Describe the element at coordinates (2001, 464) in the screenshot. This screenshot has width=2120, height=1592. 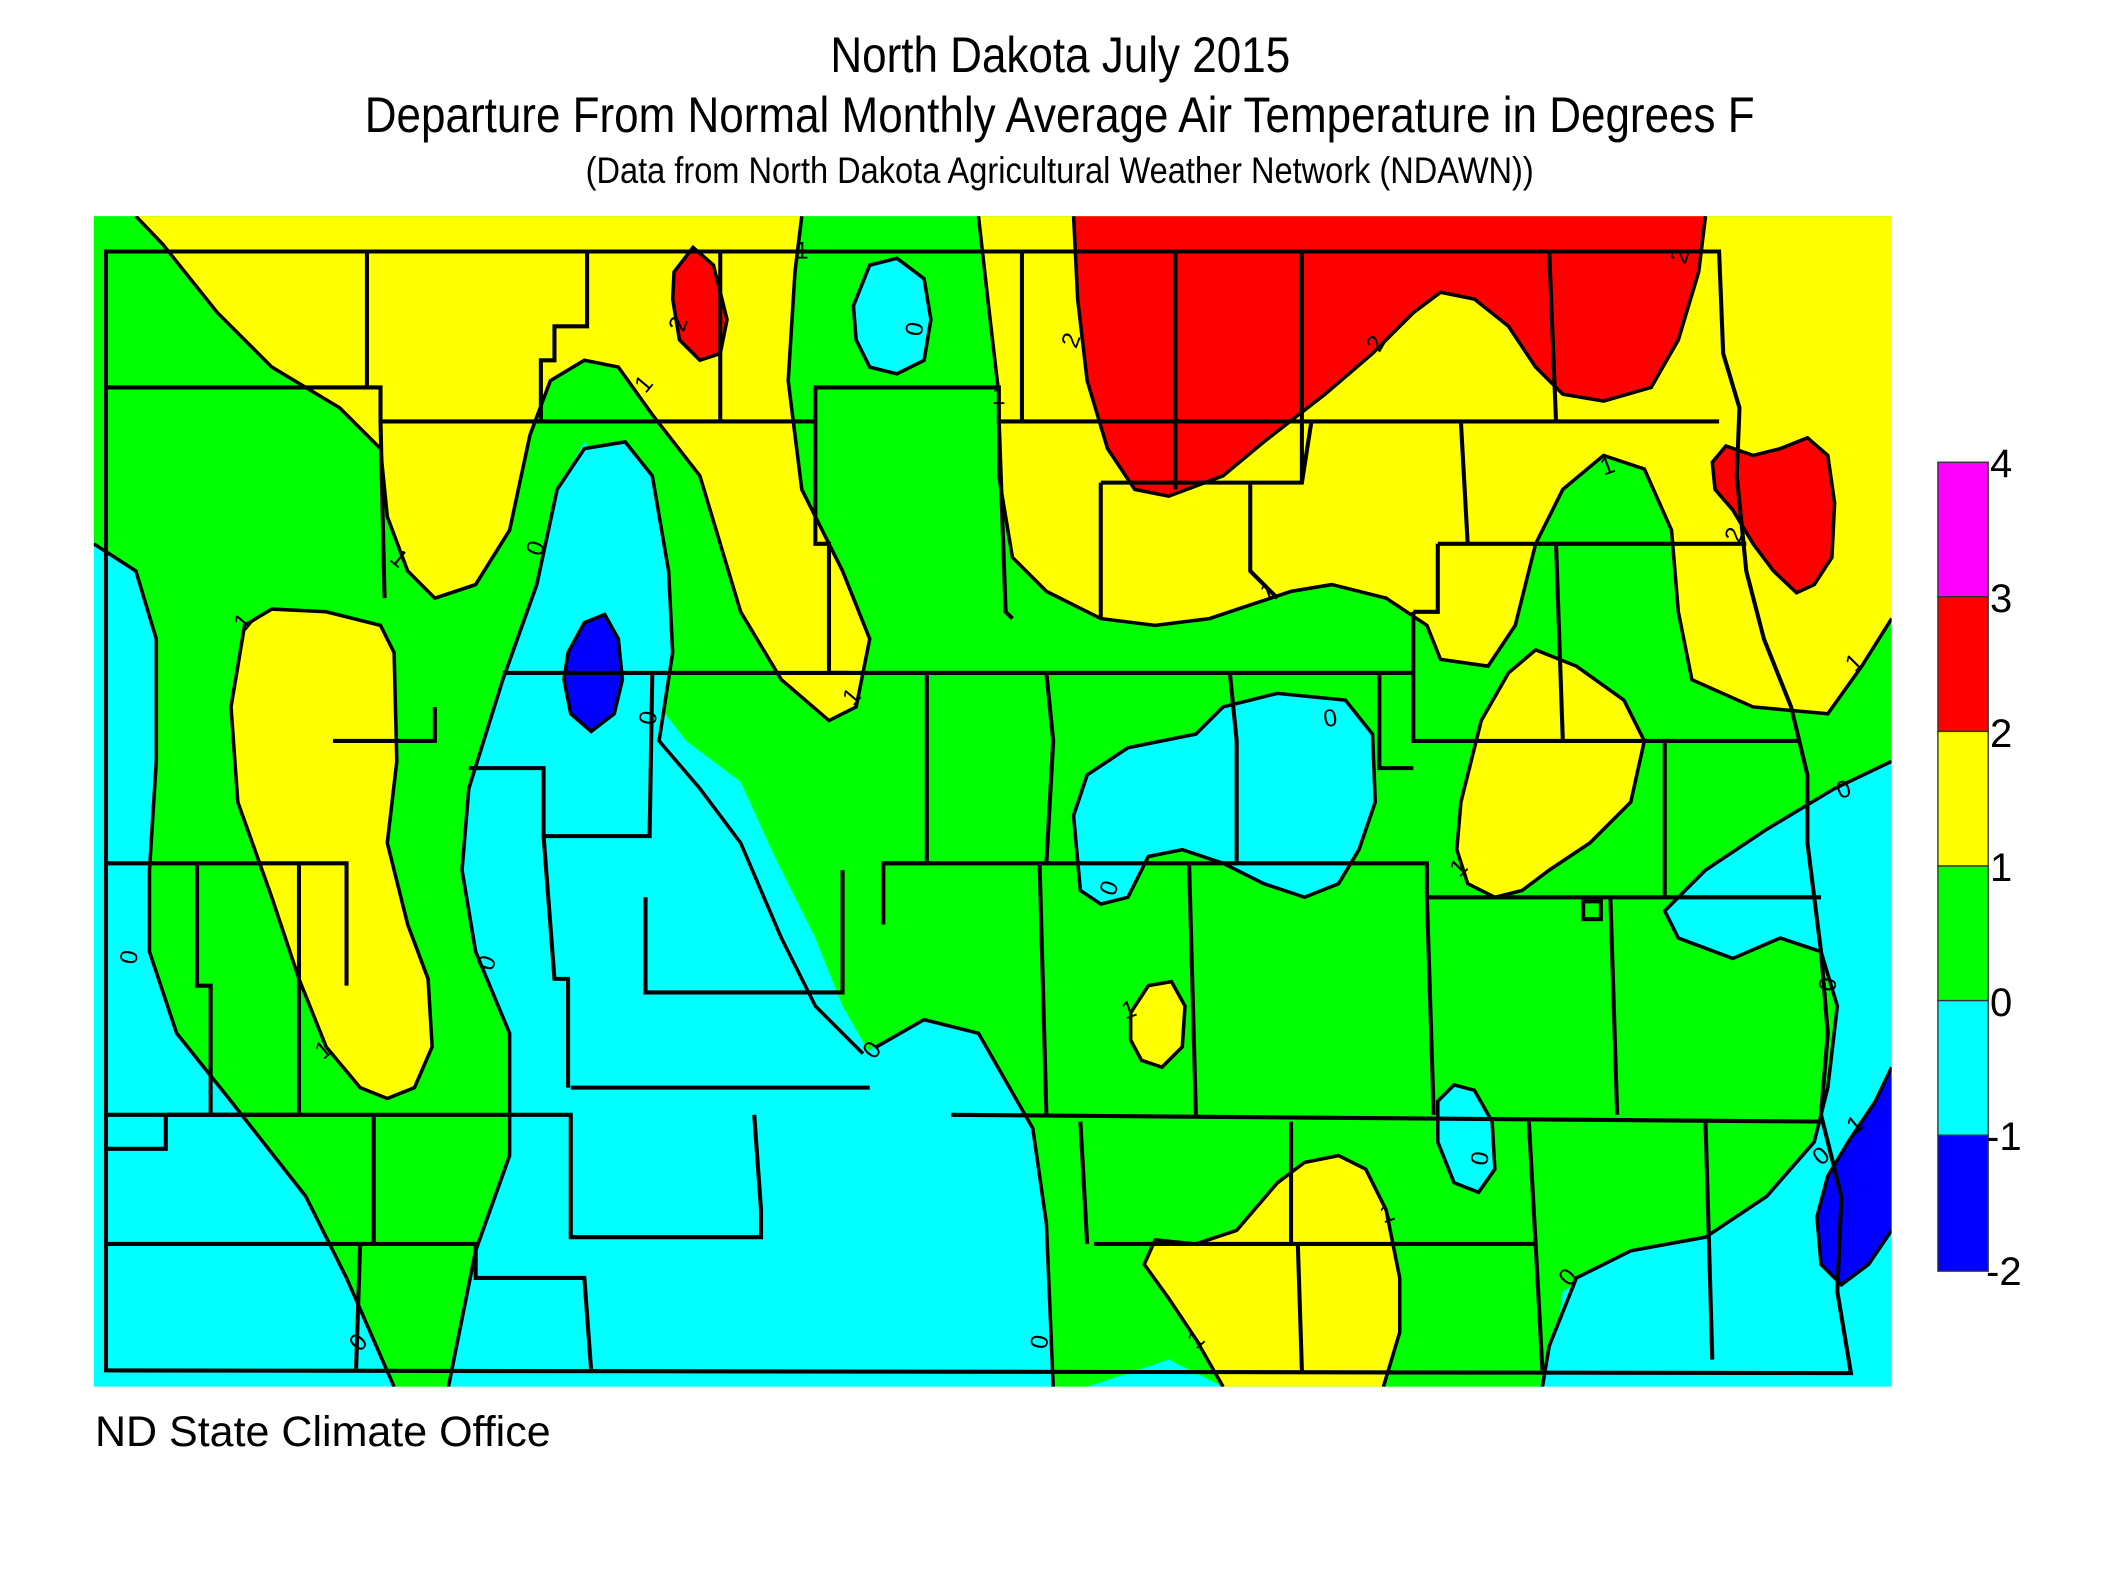
I see `colorbar-tick-label: 4` at that location.